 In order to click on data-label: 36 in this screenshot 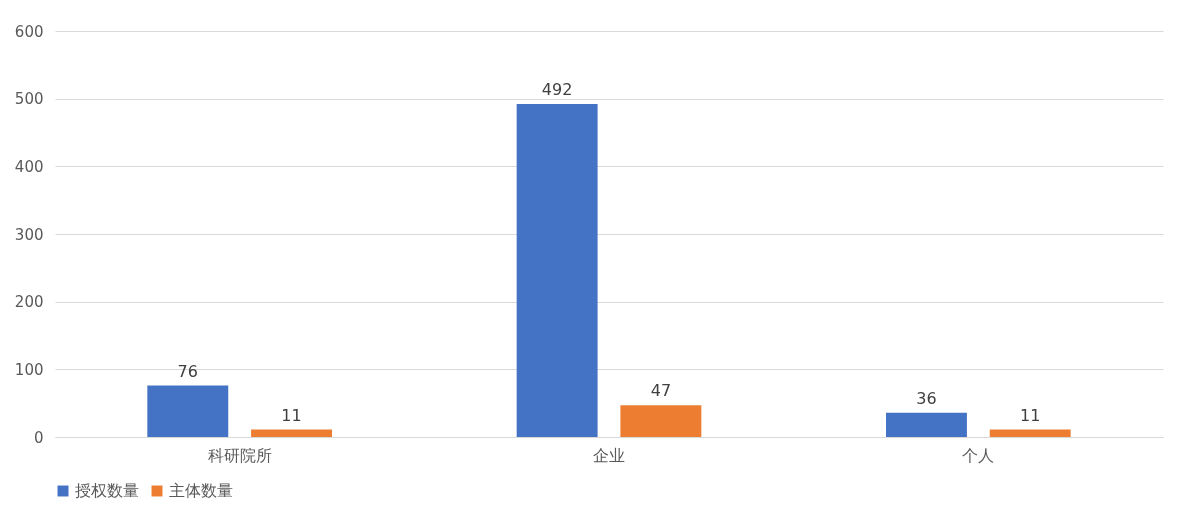, I will do `click(926, 398)`.